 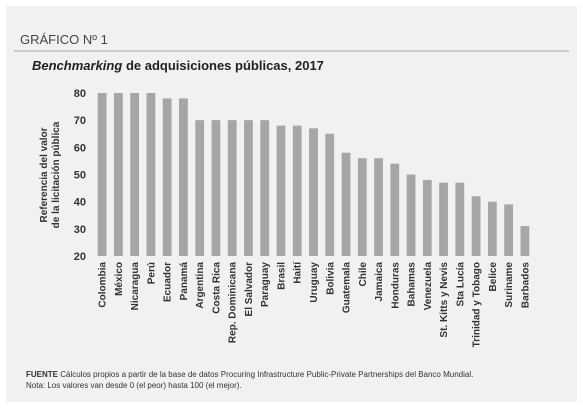 What do you see at coordinates (249, 289) in the screenshot?
I see `x-tick-label: El Salvador` at bounding box center [249, 289].